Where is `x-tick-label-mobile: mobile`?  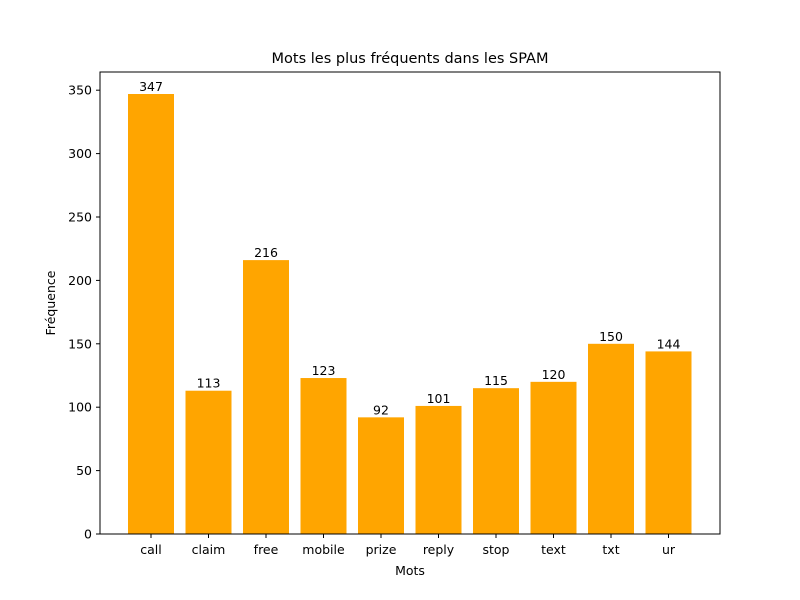 x-tick-label-mobile: mobile is located at coordinates (323, 549).